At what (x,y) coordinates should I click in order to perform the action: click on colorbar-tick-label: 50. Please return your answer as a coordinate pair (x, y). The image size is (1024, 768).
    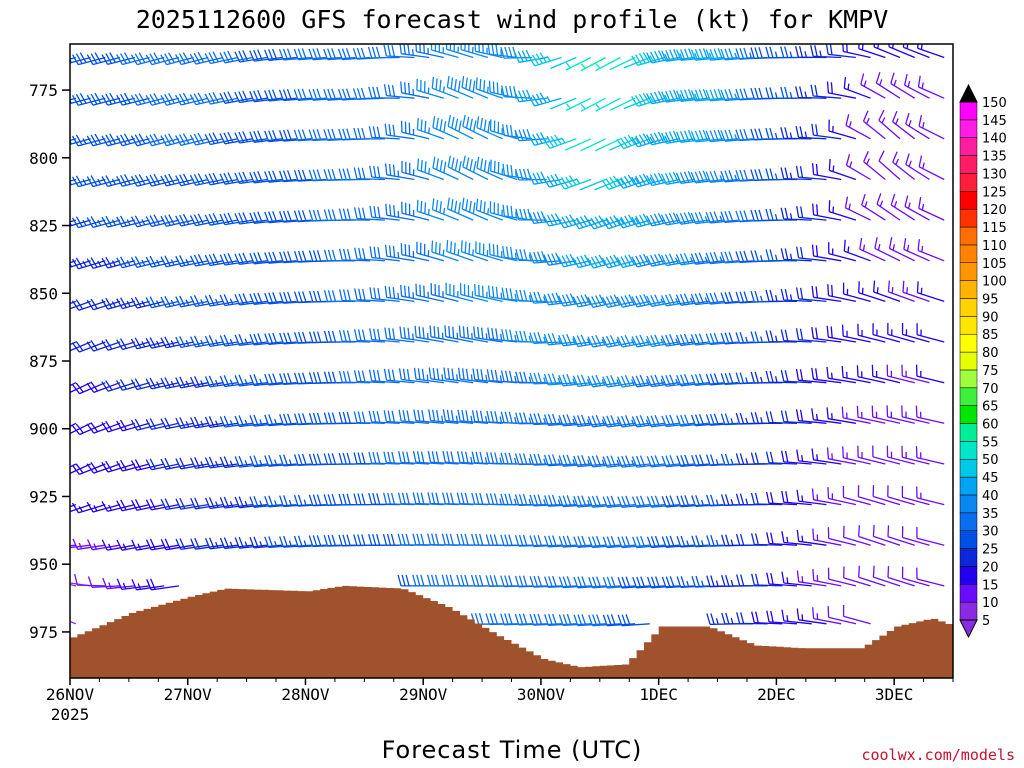
    Looking at the image, I should click on (990, 460).